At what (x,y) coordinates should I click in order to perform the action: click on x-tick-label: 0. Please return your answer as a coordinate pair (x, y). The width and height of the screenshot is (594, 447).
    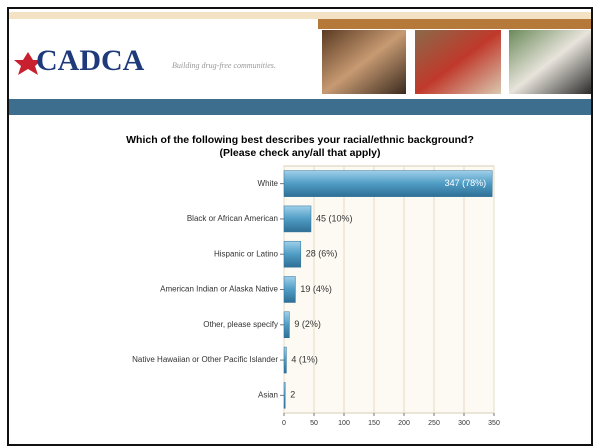
    Looking at the image, I should click on (284, 423).